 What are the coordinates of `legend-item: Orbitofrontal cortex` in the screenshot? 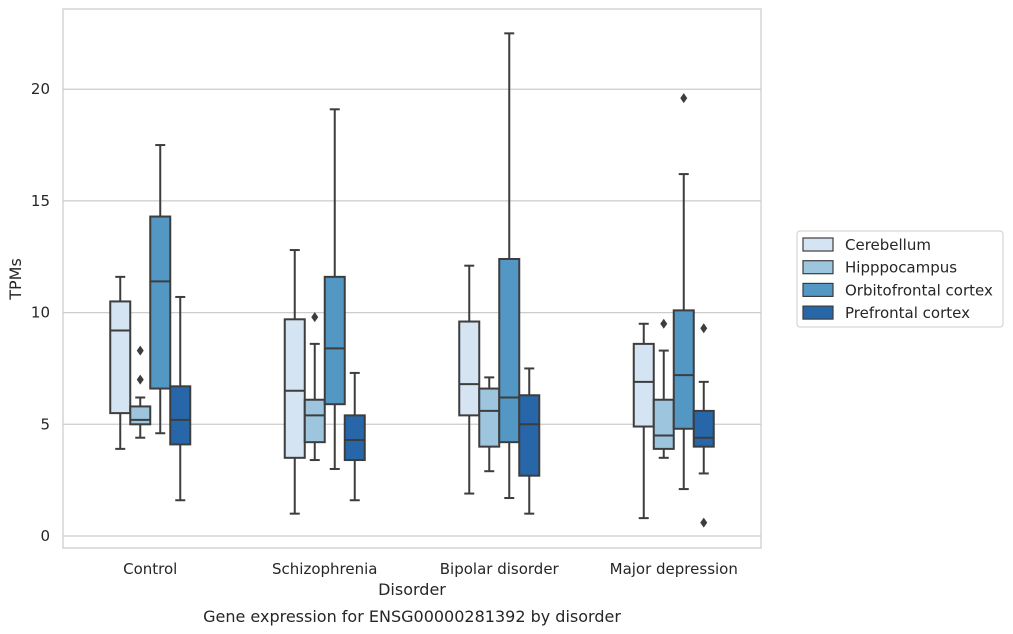 It's located at (897, 290).